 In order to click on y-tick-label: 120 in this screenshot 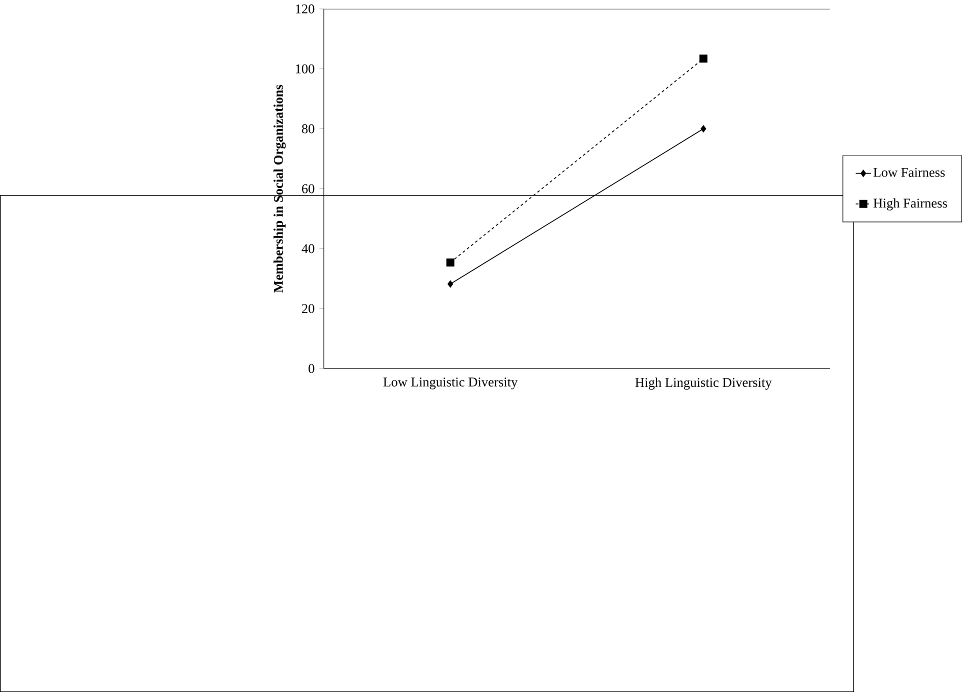, I will do `click(305, 9)`.